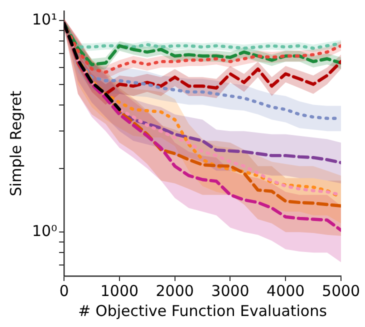  I want to click on x-axis-title: # Objective Function Evaluations, so click(203, 311).